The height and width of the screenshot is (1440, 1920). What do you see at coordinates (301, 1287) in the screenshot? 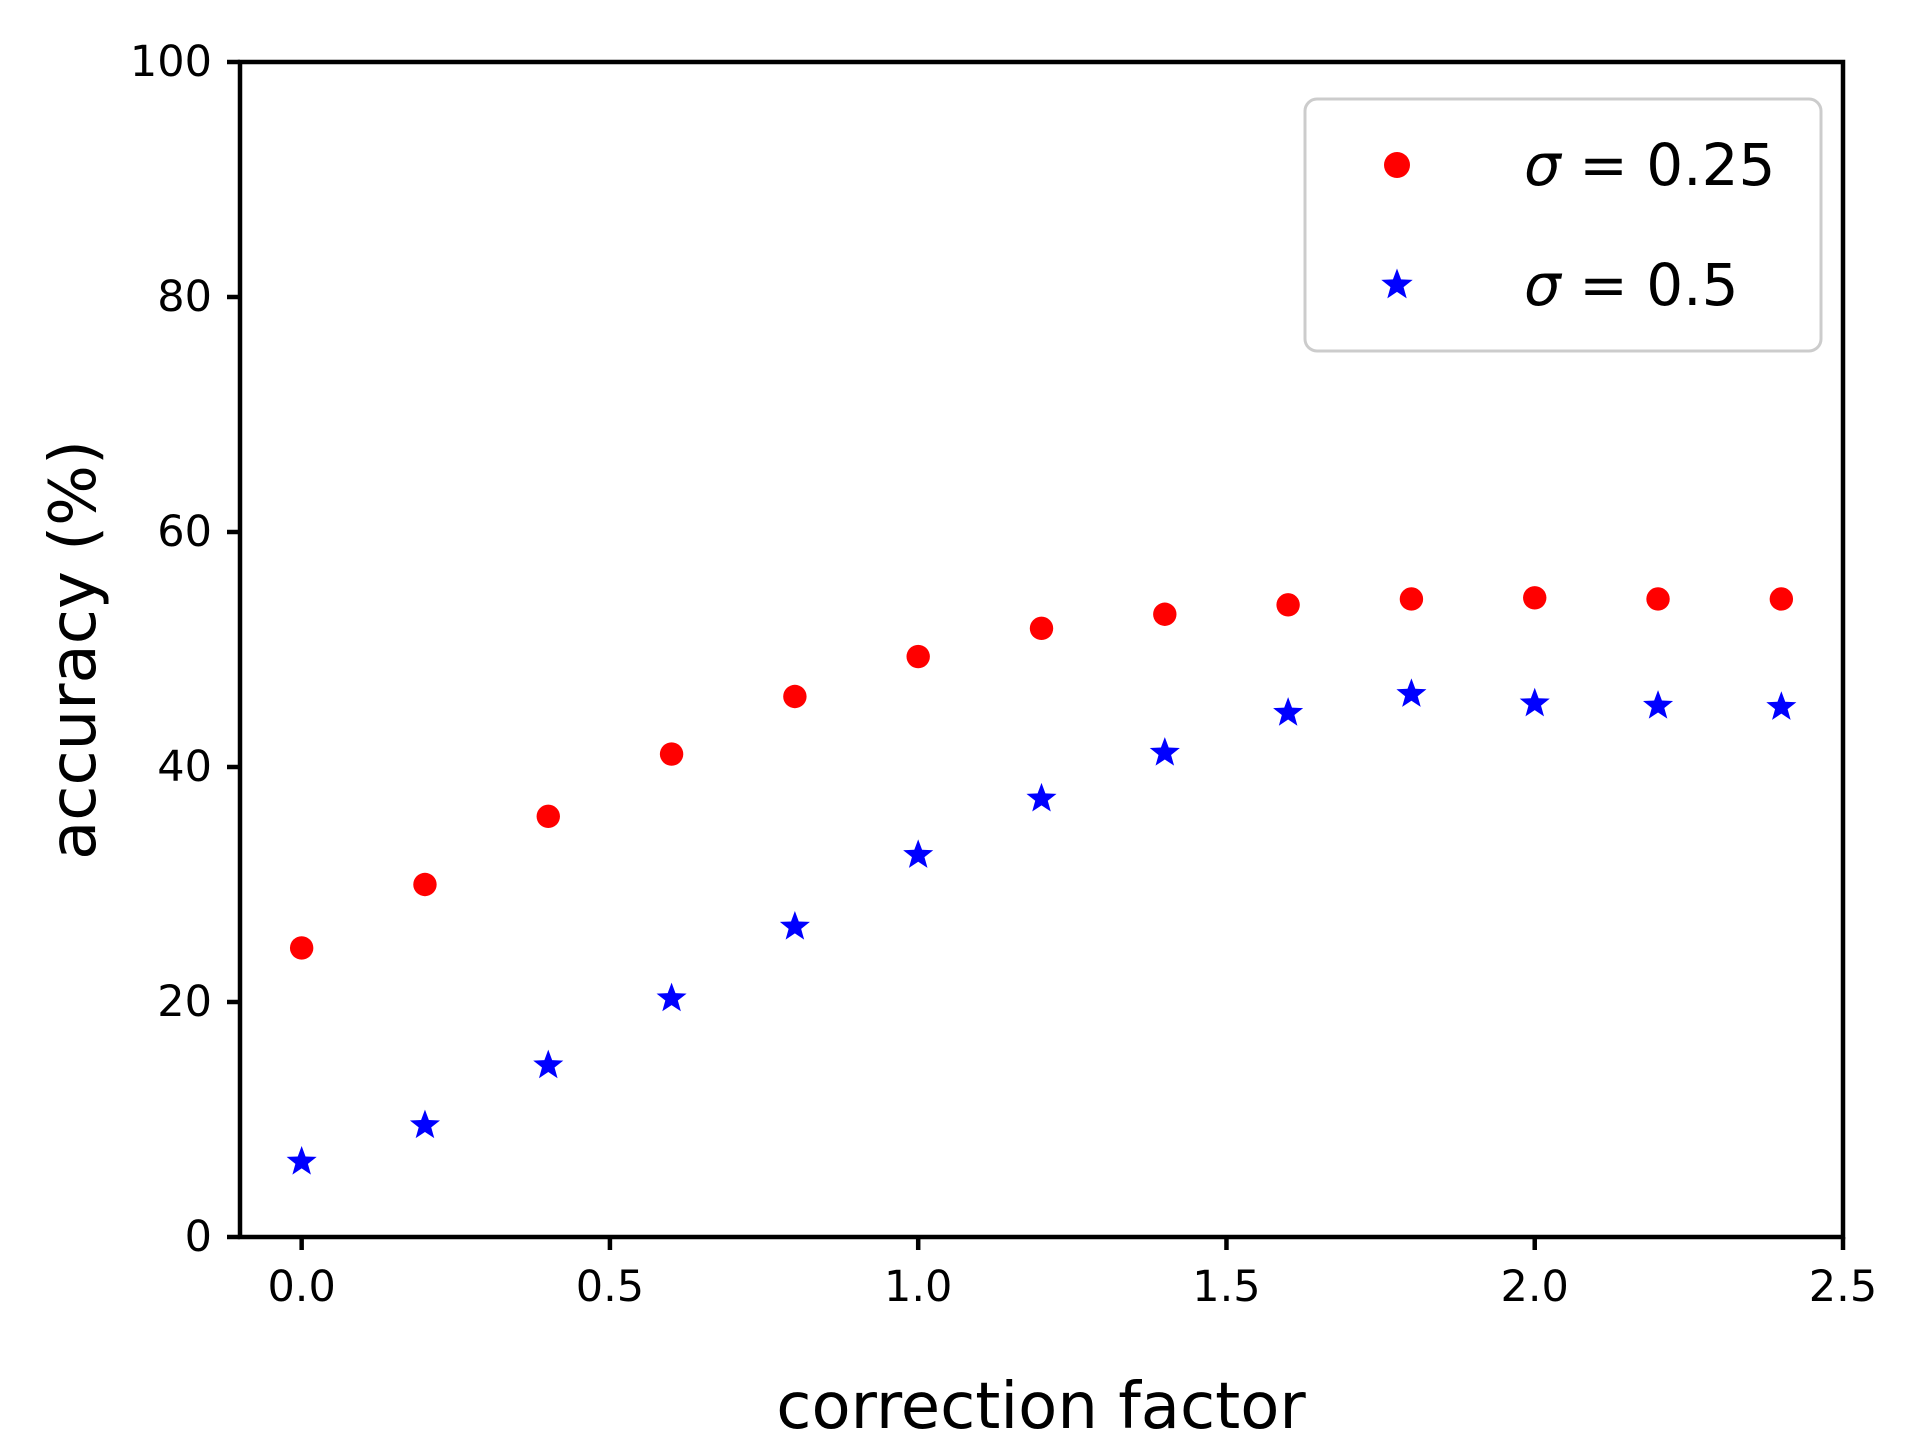
I see `x-tick-label: 0.0` at bounding box center [301, 1287].